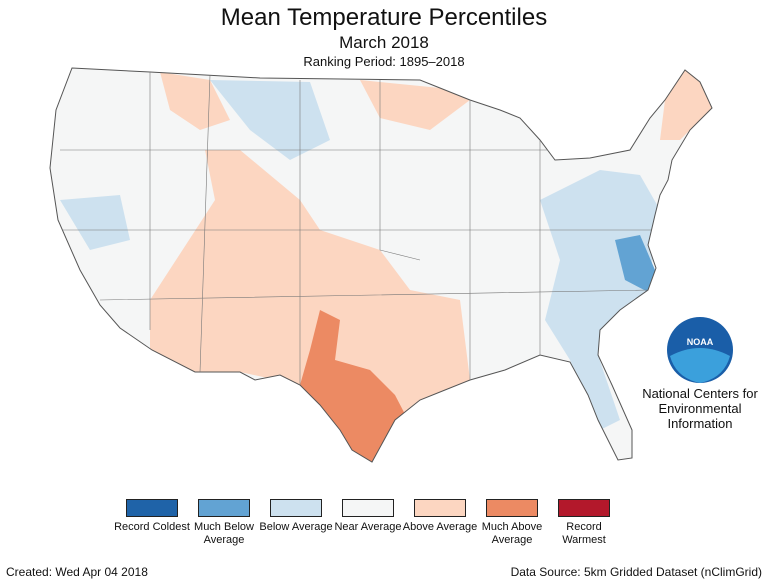 This screenshot has width=768, height=584. Describe the element at coordinates (296, 527) in the screenshot. I see `legend-label: Below Average` at that location.